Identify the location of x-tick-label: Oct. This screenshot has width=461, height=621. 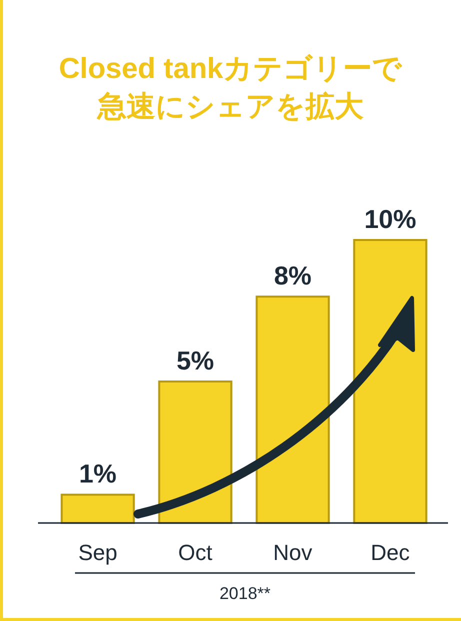
(195, 552).